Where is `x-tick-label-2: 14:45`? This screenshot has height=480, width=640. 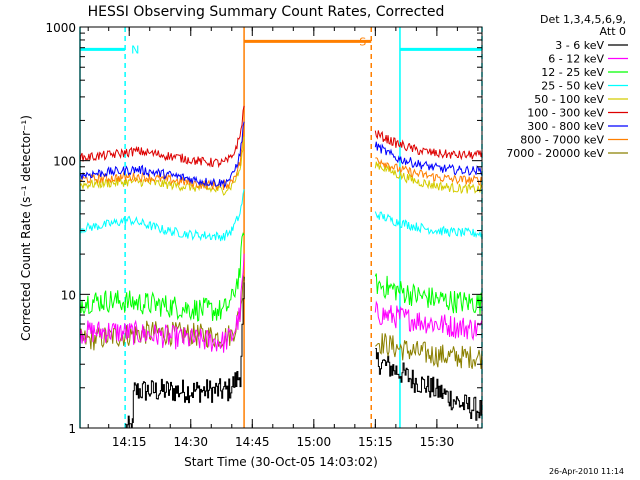
x-tick-label-2: 14:45 is located at coordinates (252, 442).